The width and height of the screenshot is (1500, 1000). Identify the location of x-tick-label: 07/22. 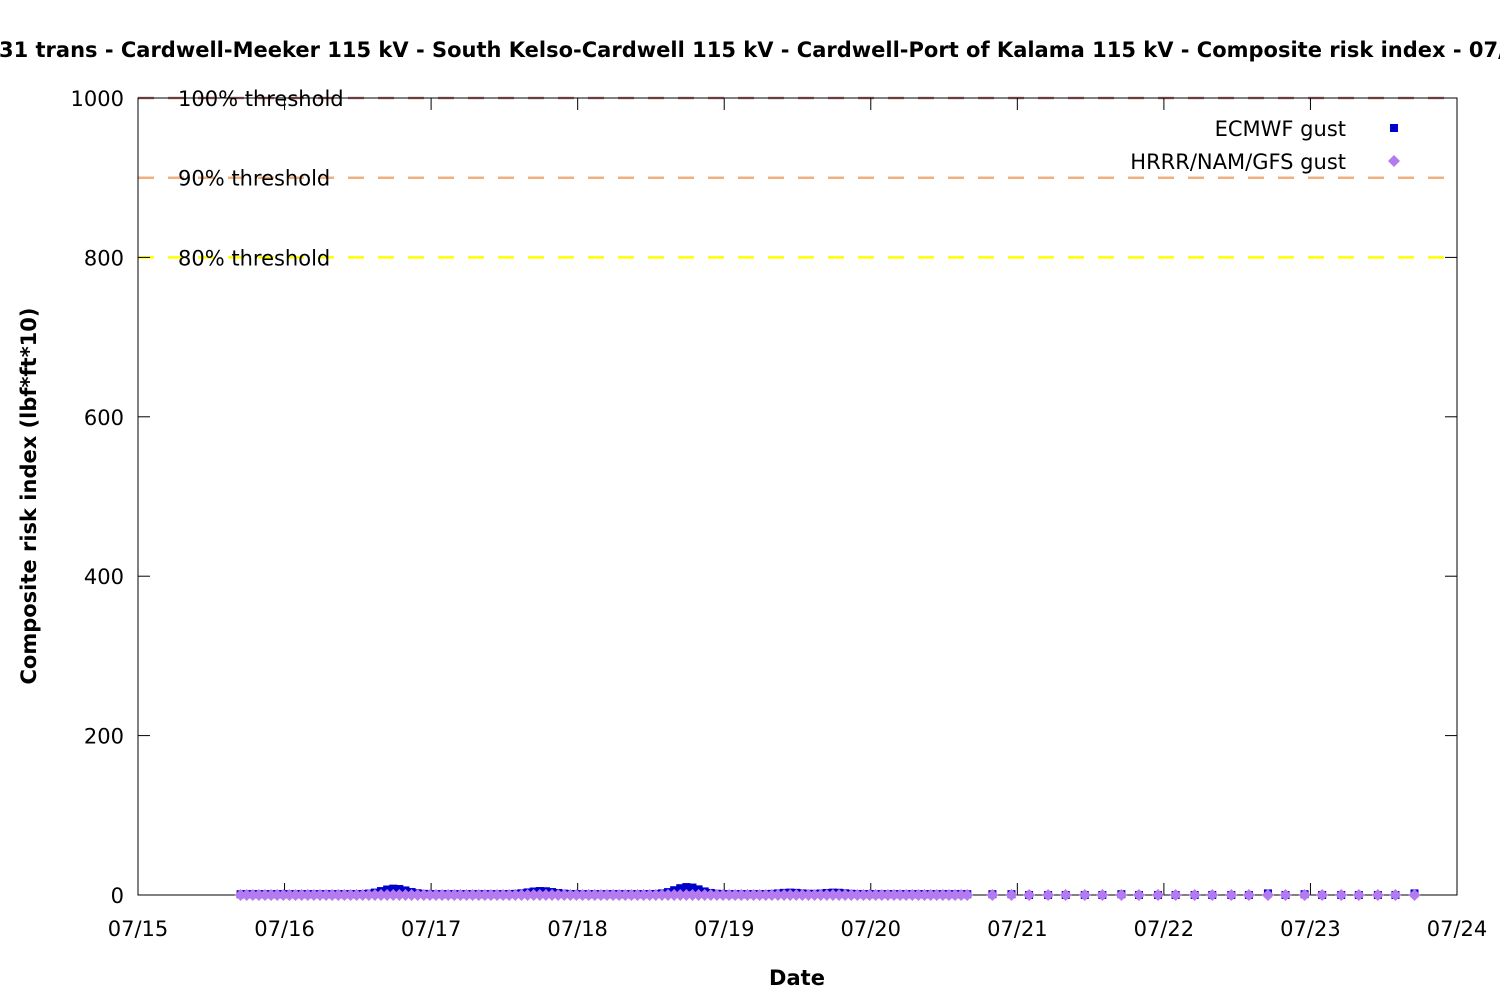
(1164, 929).